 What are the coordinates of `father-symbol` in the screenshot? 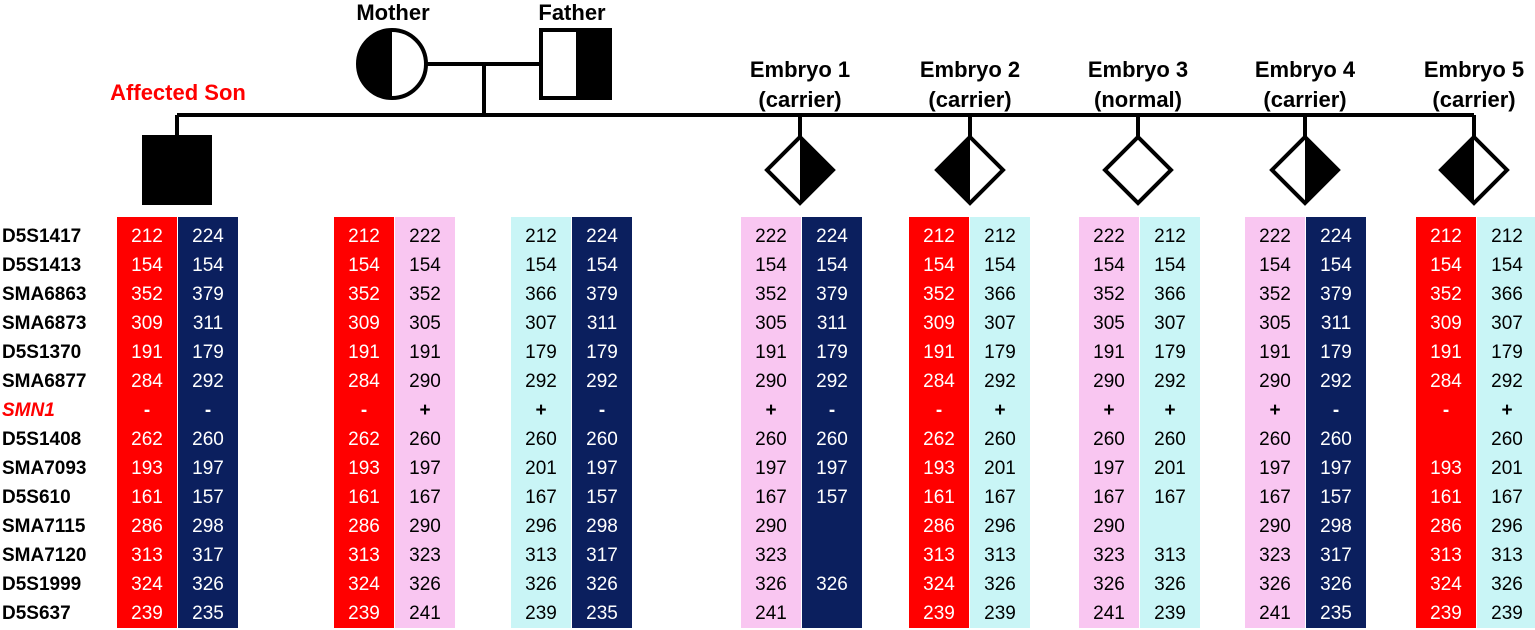 It's located at (575, 64).